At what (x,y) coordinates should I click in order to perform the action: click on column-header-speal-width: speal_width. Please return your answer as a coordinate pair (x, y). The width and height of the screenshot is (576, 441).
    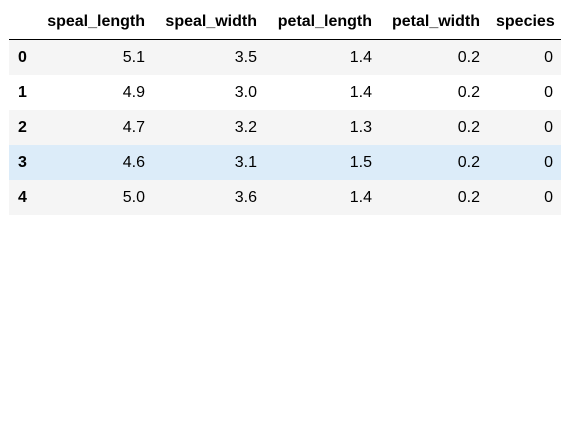
    Looking at the image, I should click on (209, 22).